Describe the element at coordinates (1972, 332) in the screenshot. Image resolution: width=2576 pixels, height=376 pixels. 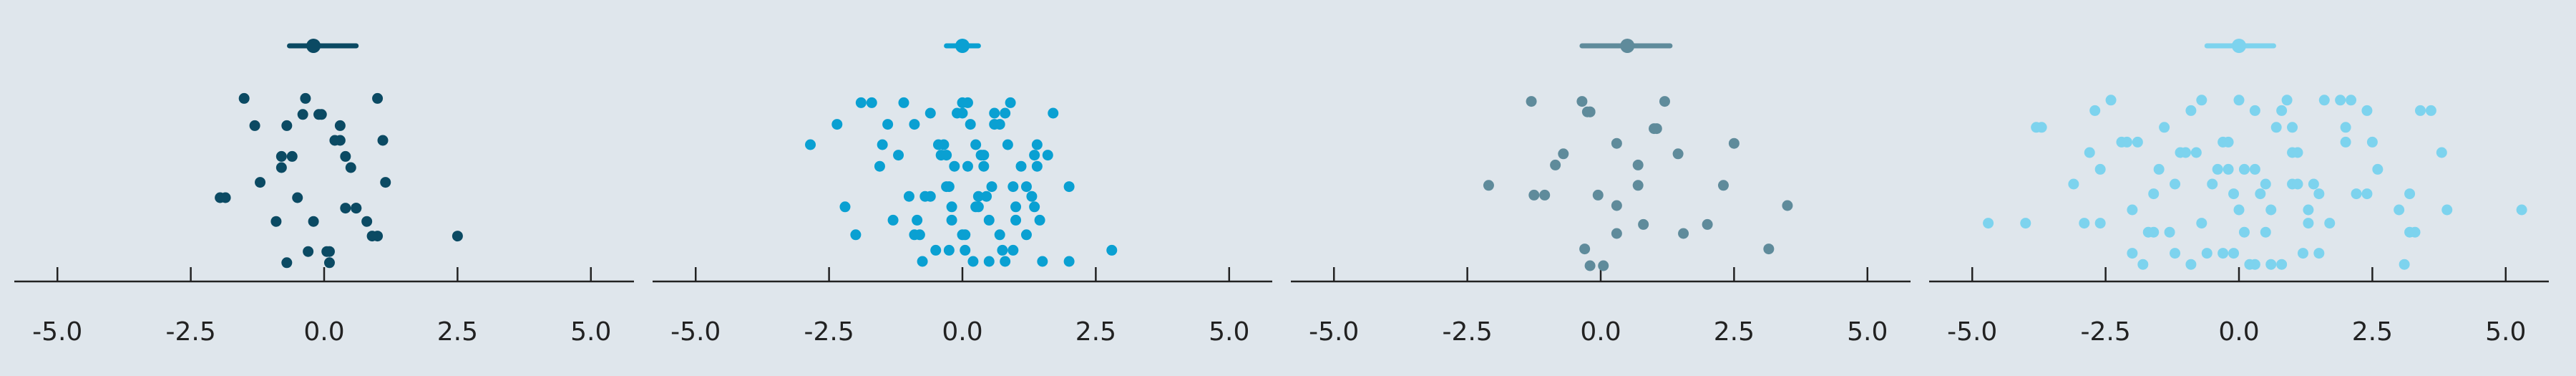
I see `x-tick-label: -5.0` at that location.